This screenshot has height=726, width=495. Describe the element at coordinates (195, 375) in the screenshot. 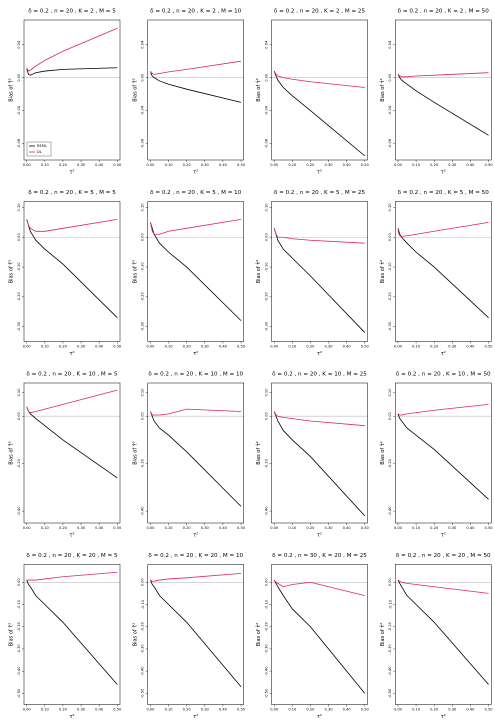

I see `panel-title: δ = 0.2 , n = 20 , K = 10 , M = 10` at that location.